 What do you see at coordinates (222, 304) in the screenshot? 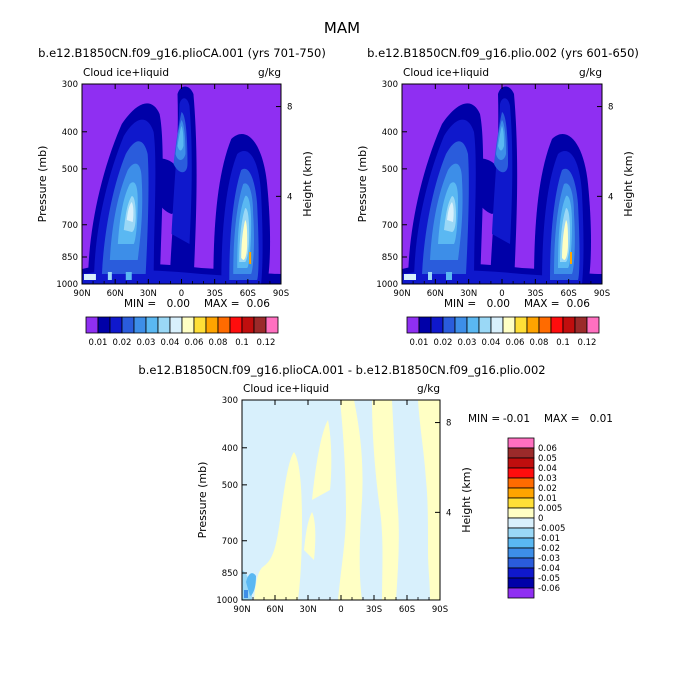
I see `panel-a-max-label: MAX =` at bounding box center [222, 304].